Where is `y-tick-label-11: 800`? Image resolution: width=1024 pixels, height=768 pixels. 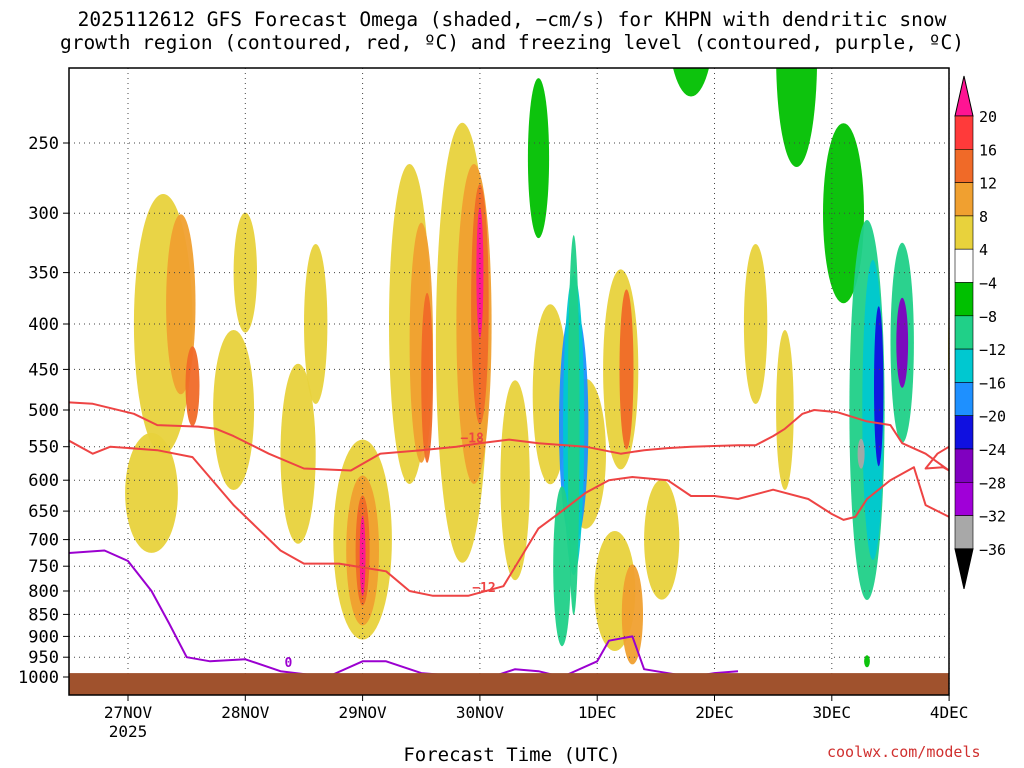 y-tick-label-11: 800 is located at coordinates (43, 592).